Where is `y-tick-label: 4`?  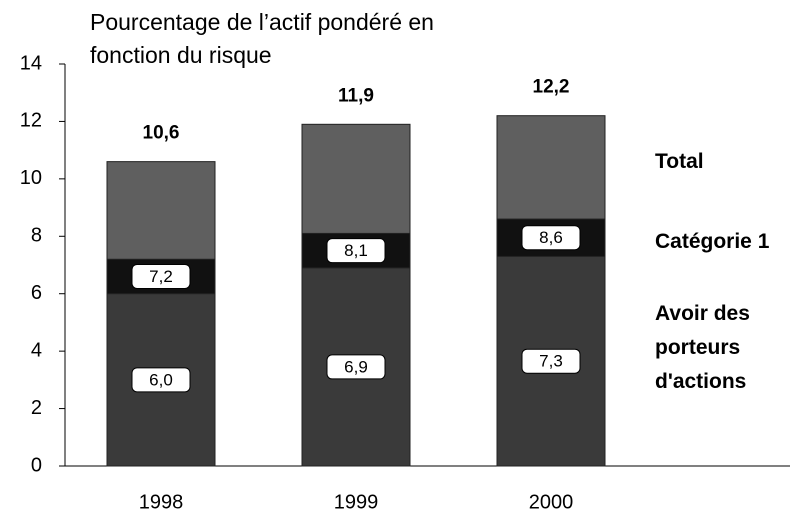 y-tick-label: 4 is located at coordinates (36, 350).